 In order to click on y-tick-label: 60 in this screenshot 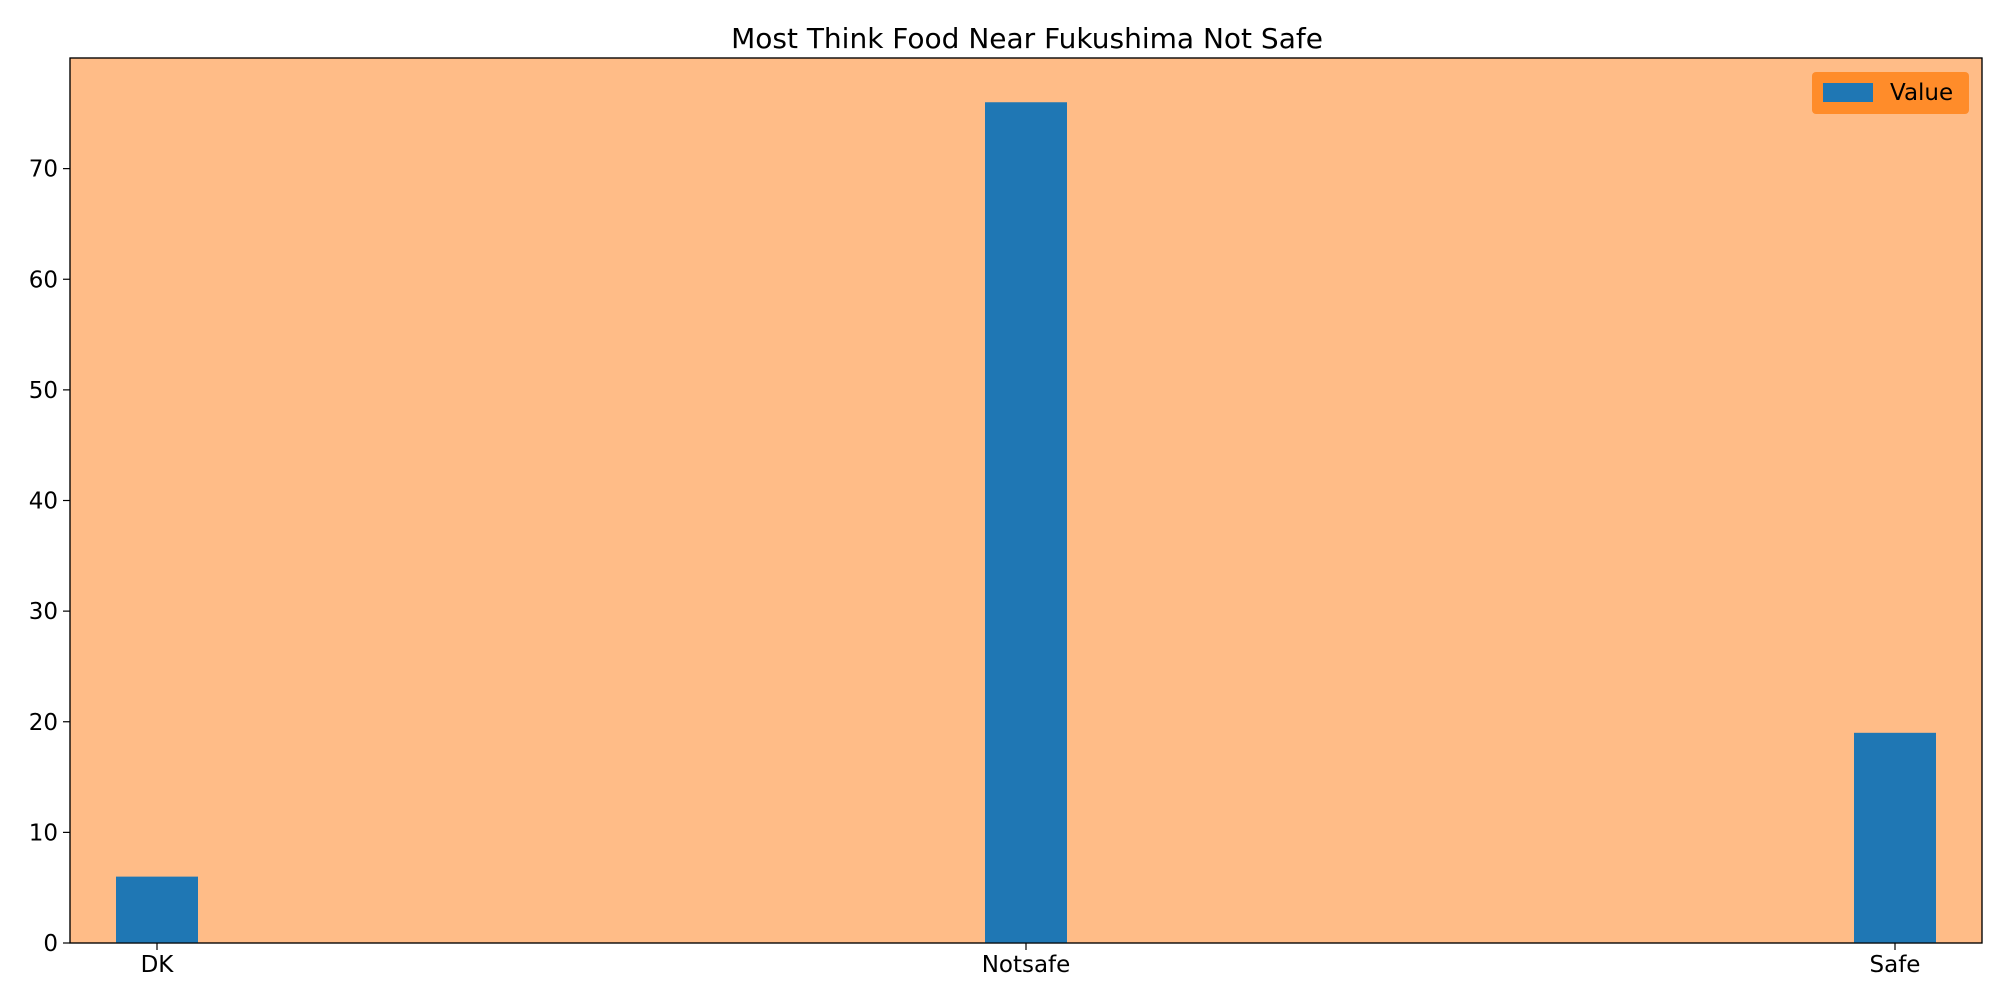, I will do `click(43, 280)`.